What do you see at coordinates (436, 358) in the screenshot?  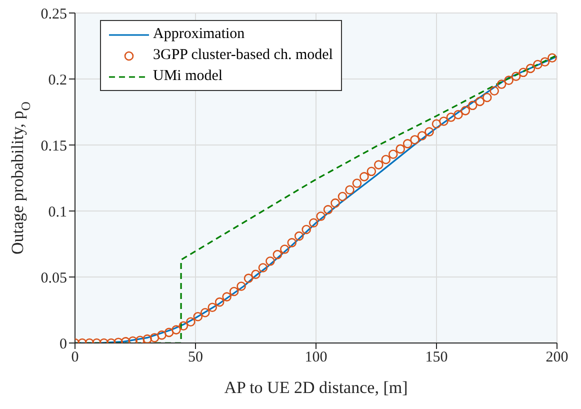 I see `x-tick-label: 150` at bounding box center [436, 358].